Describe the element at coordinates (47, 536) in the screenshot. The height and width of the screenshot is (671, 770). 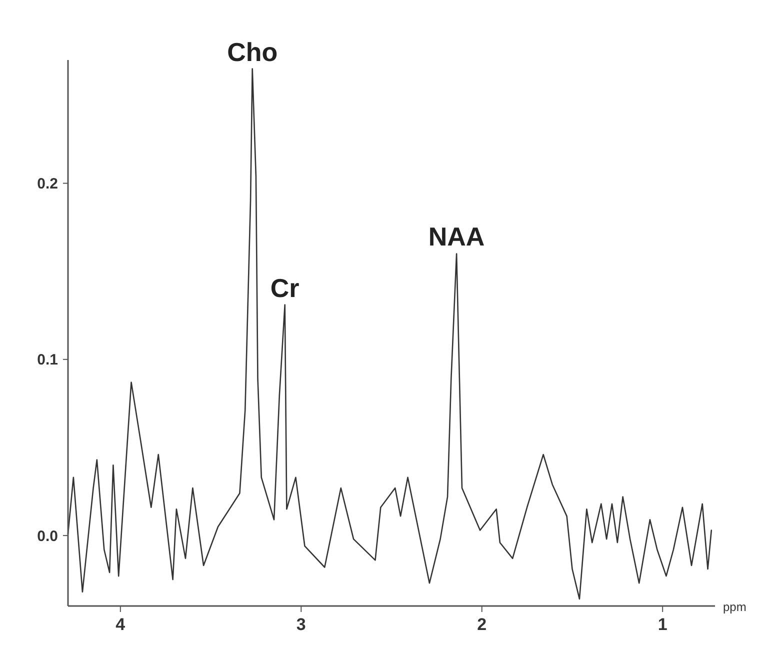
I see `y-tick-label: 0.0` at that location.